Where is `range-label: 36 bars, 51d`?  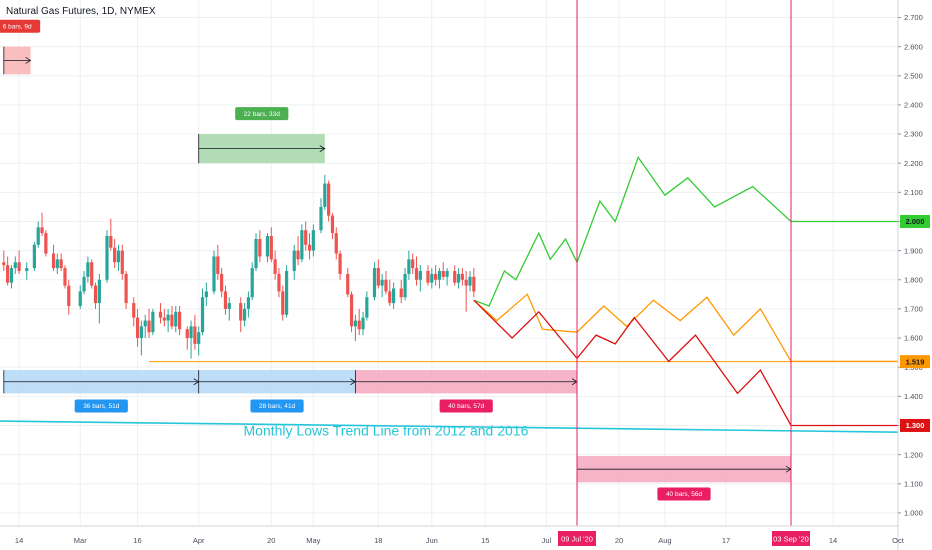
range-label: 36 bars, 51d is located at coordinates (101, 406).